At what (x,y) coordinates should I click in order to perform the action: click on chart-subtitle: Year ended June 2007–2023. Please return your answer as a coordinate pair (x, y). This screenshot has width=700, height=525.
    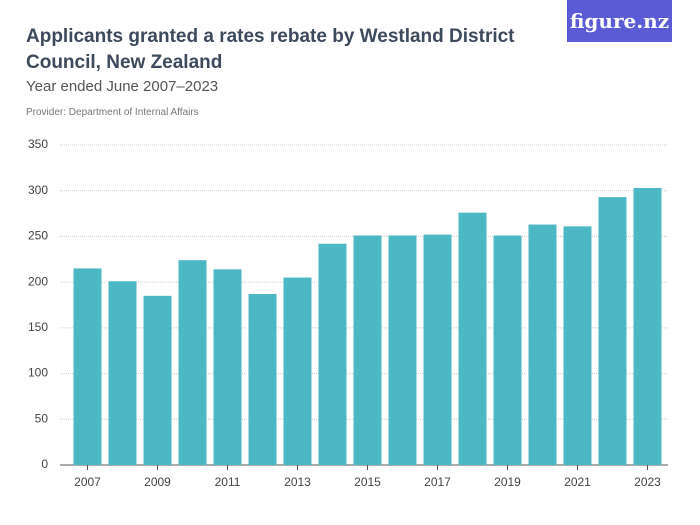
    Looking at the image, I should click on (122, 86).